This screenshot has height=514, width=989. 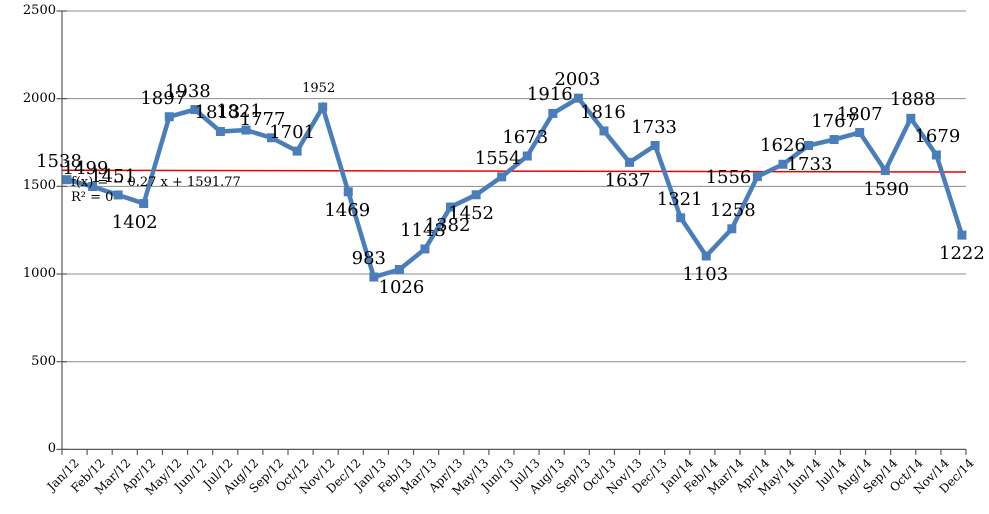 I want to click on data-label: 1807, so click(x=859, y=114).